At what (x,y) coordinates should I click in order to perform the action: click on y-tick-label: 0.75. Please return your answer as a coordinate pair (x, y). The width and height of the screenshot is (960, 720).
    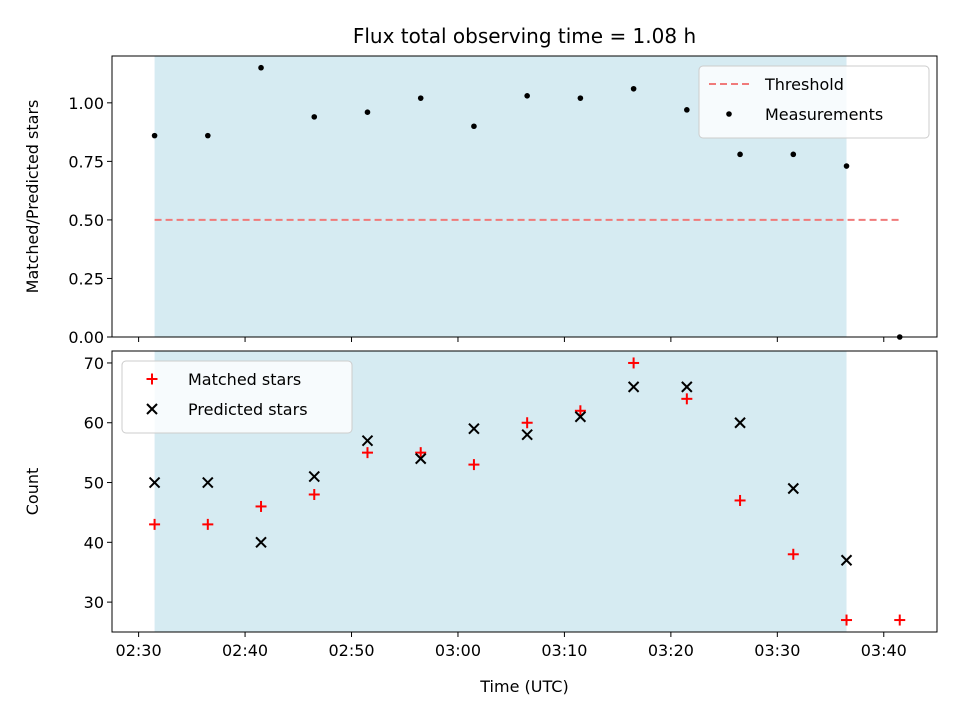
    Looking at the image, I should click on (86, 161).